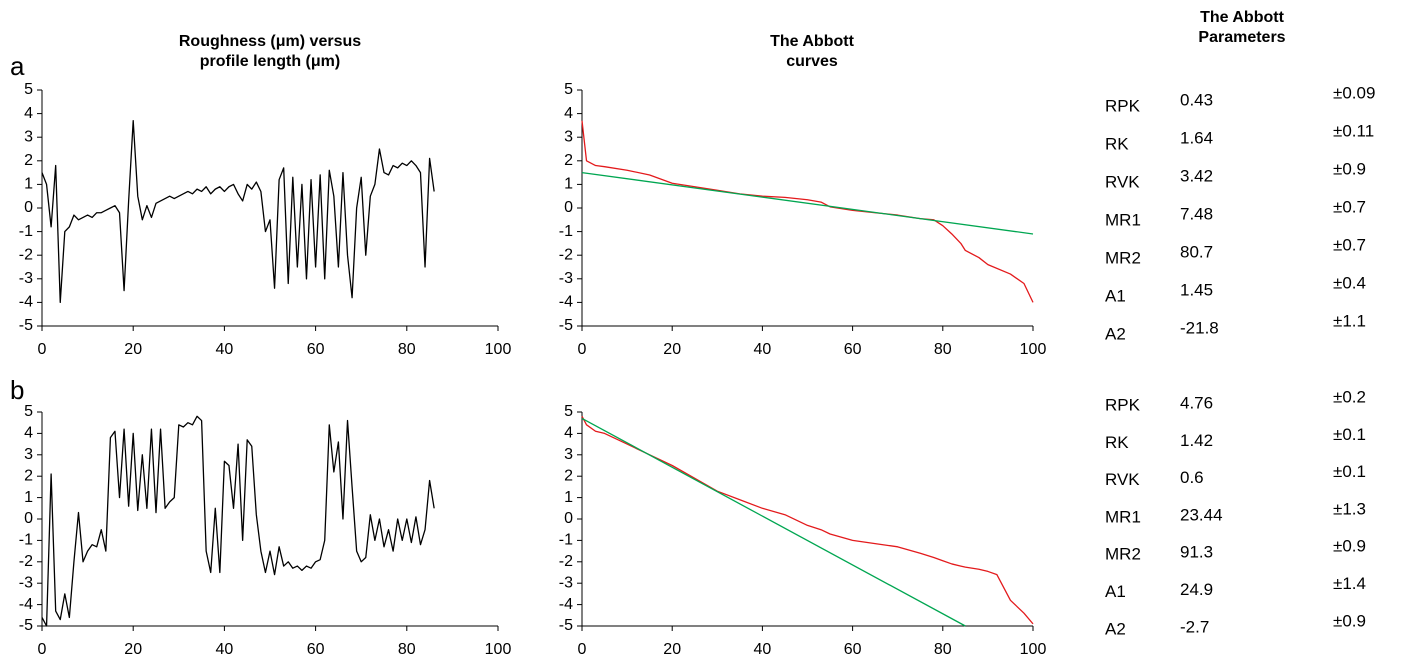  Describe the element at coordinates (1194, 626) in the screenshot. I see `param-value: -2.7` at that location.